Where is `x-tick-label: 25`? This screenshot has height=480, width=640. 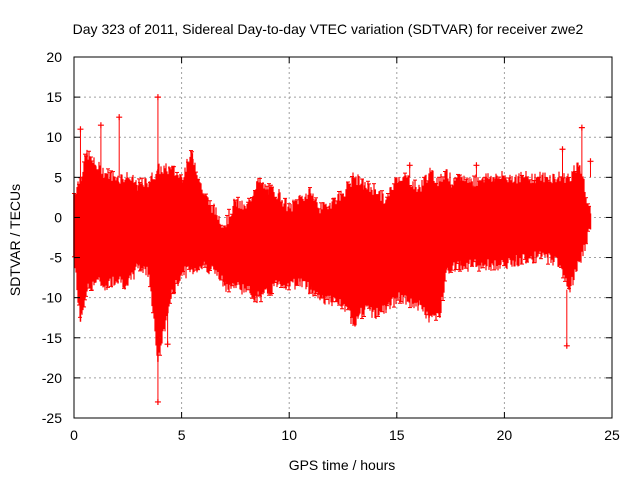
x-tick-label: 25 is located at coordinates (612, 435).